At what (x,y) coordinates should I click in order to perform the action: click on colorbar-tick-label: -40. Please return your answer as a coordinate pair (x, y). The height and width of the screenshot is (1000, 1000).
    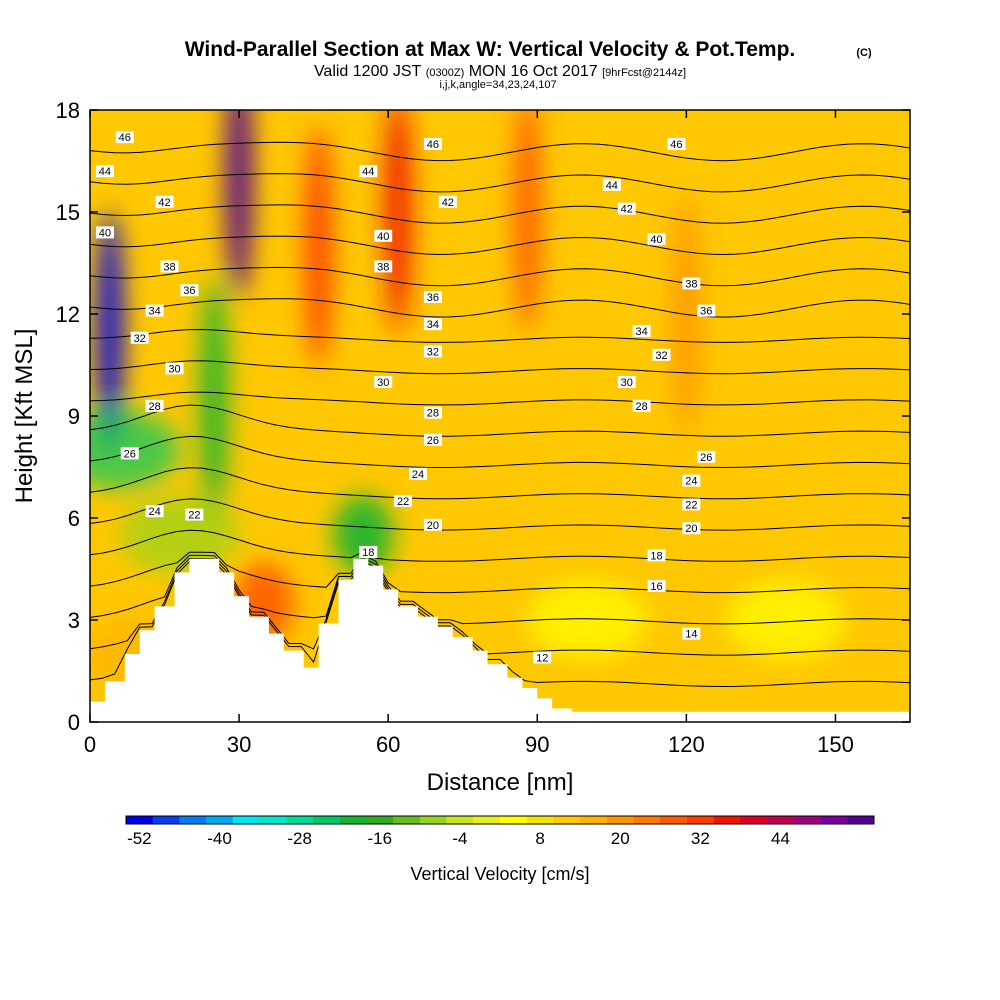
    Looking at the image, I should click on (219, 838).